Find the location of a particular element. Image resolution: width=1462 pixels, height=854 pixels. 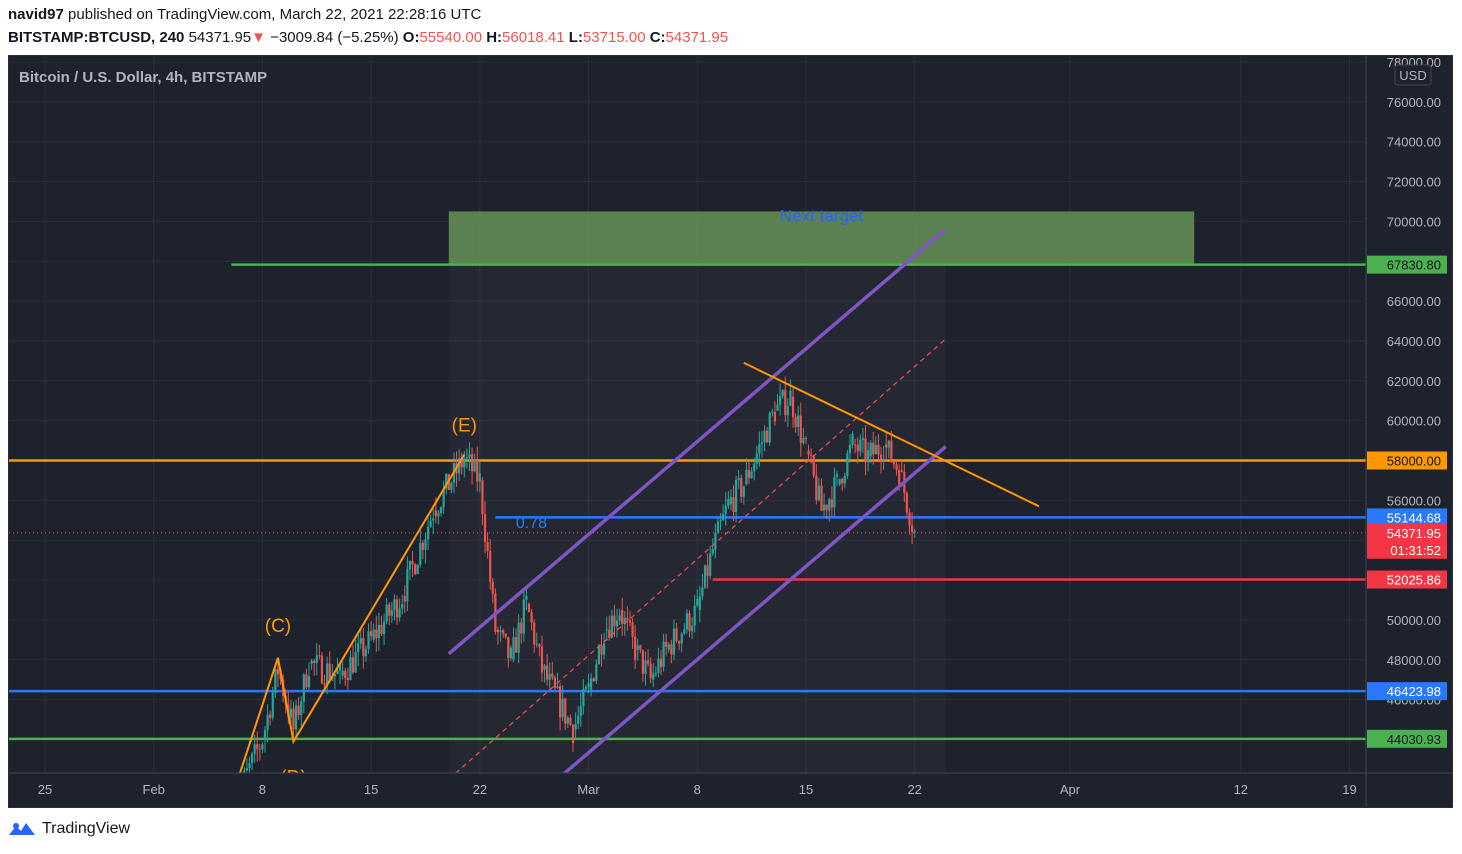

x-tick-label: Feb is located at coordinates (154, 789).